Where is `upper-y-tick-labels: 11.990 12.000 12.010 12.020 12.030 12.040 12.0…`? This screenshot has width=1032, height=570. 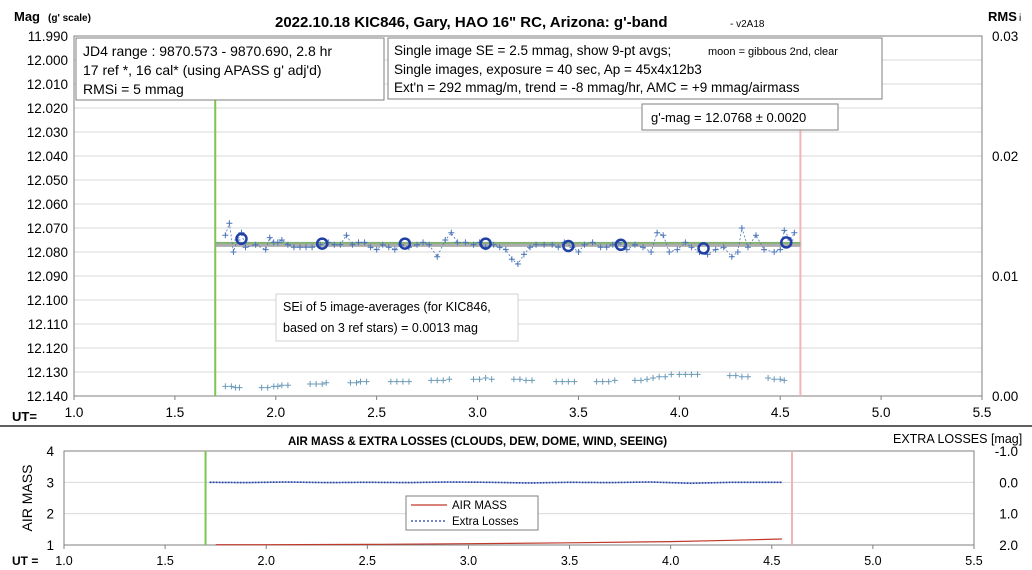
upper-y-tick-labels: 11.990 12.000 12.010 12.020 12.030 12.040 12.0… is located at coordinates (47, 216).